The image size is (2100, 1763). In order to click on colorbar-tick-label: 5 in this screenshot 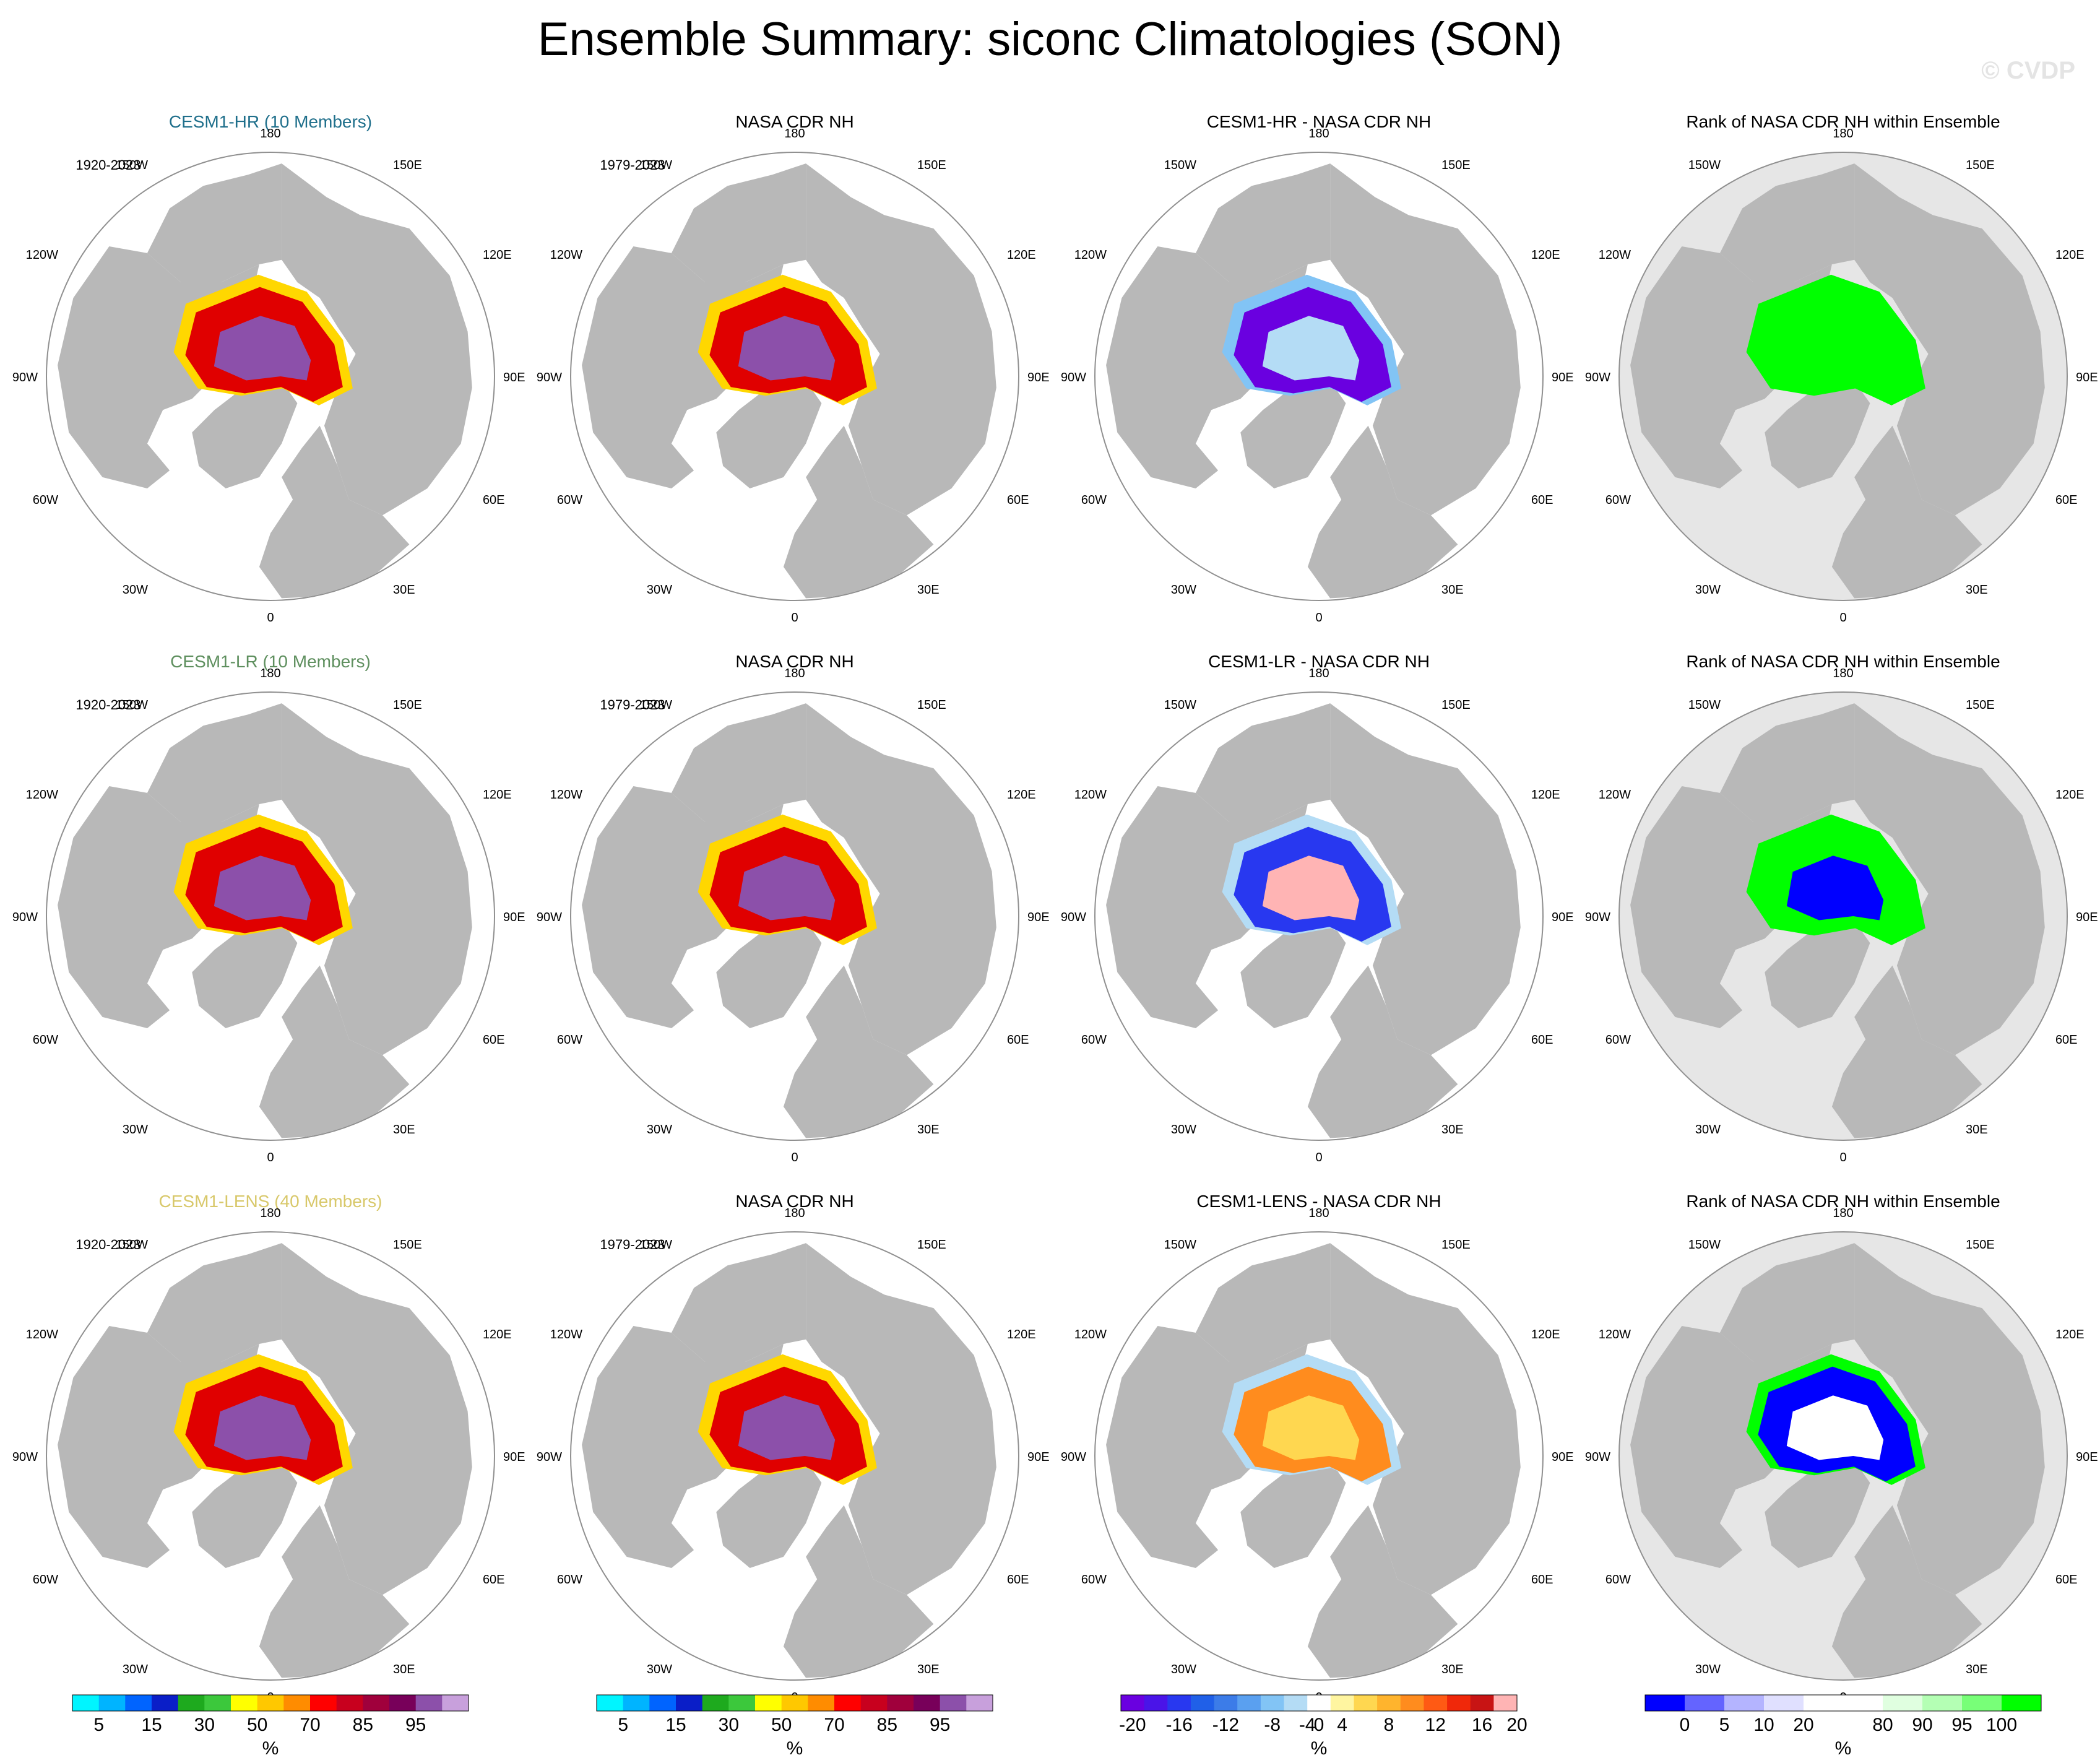, I will do `click(98, 1725)`.